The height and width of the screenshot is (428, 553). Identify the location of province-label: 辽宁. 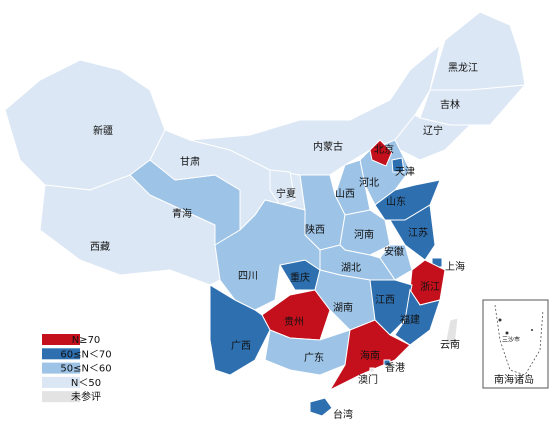
(433, 130).